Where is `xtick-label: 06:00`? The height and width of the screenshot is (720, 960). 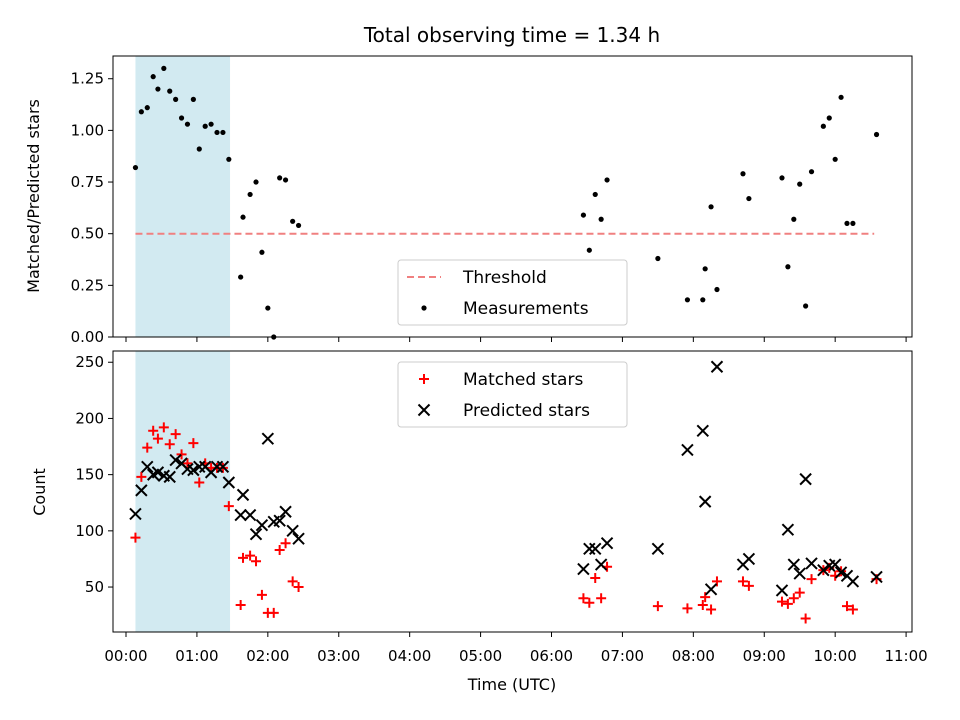
xtick-label: 06:00 is located at coordinates (551, 656).